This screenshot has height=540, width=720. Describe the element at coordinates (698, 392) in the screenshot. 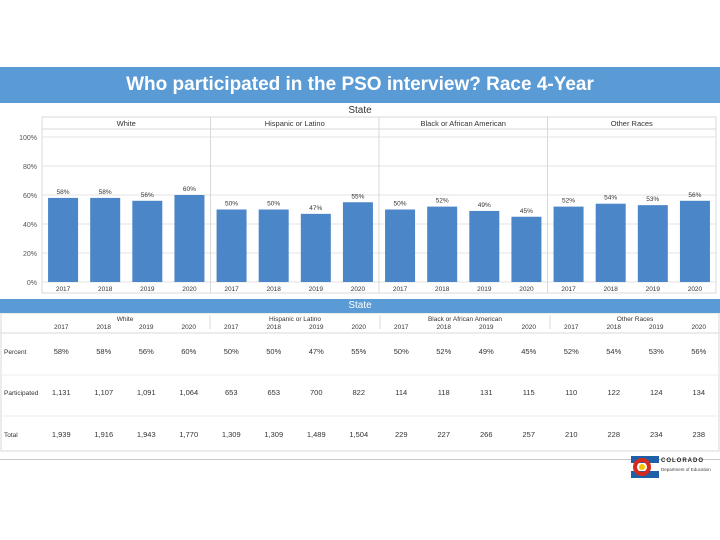

I see `table-cell: 134` at that location.